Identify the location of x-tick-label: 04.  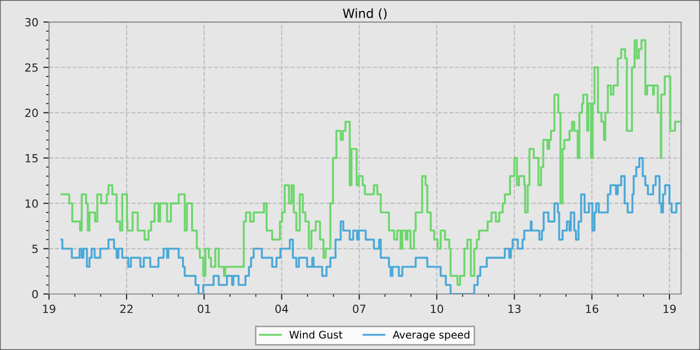
(281, 309).